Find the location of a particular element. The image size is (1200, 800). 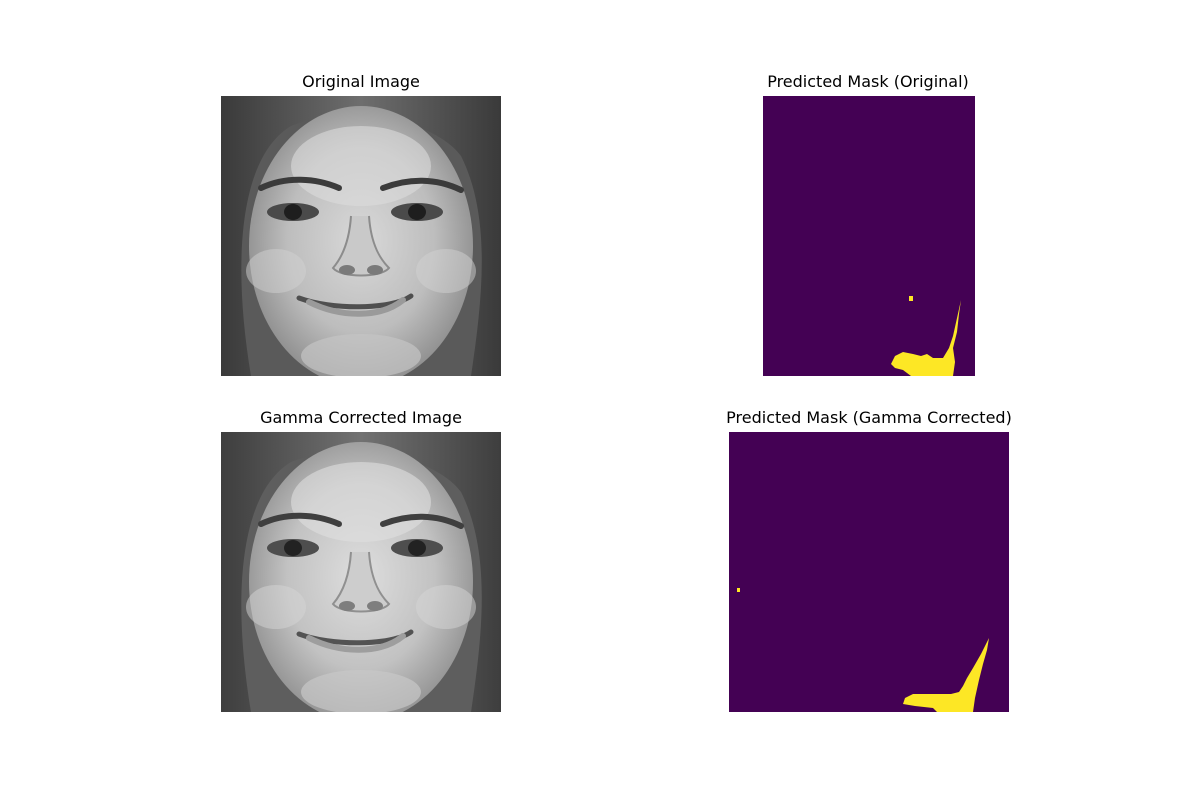

face-photo-gamma is located at coordinates (361, 572).